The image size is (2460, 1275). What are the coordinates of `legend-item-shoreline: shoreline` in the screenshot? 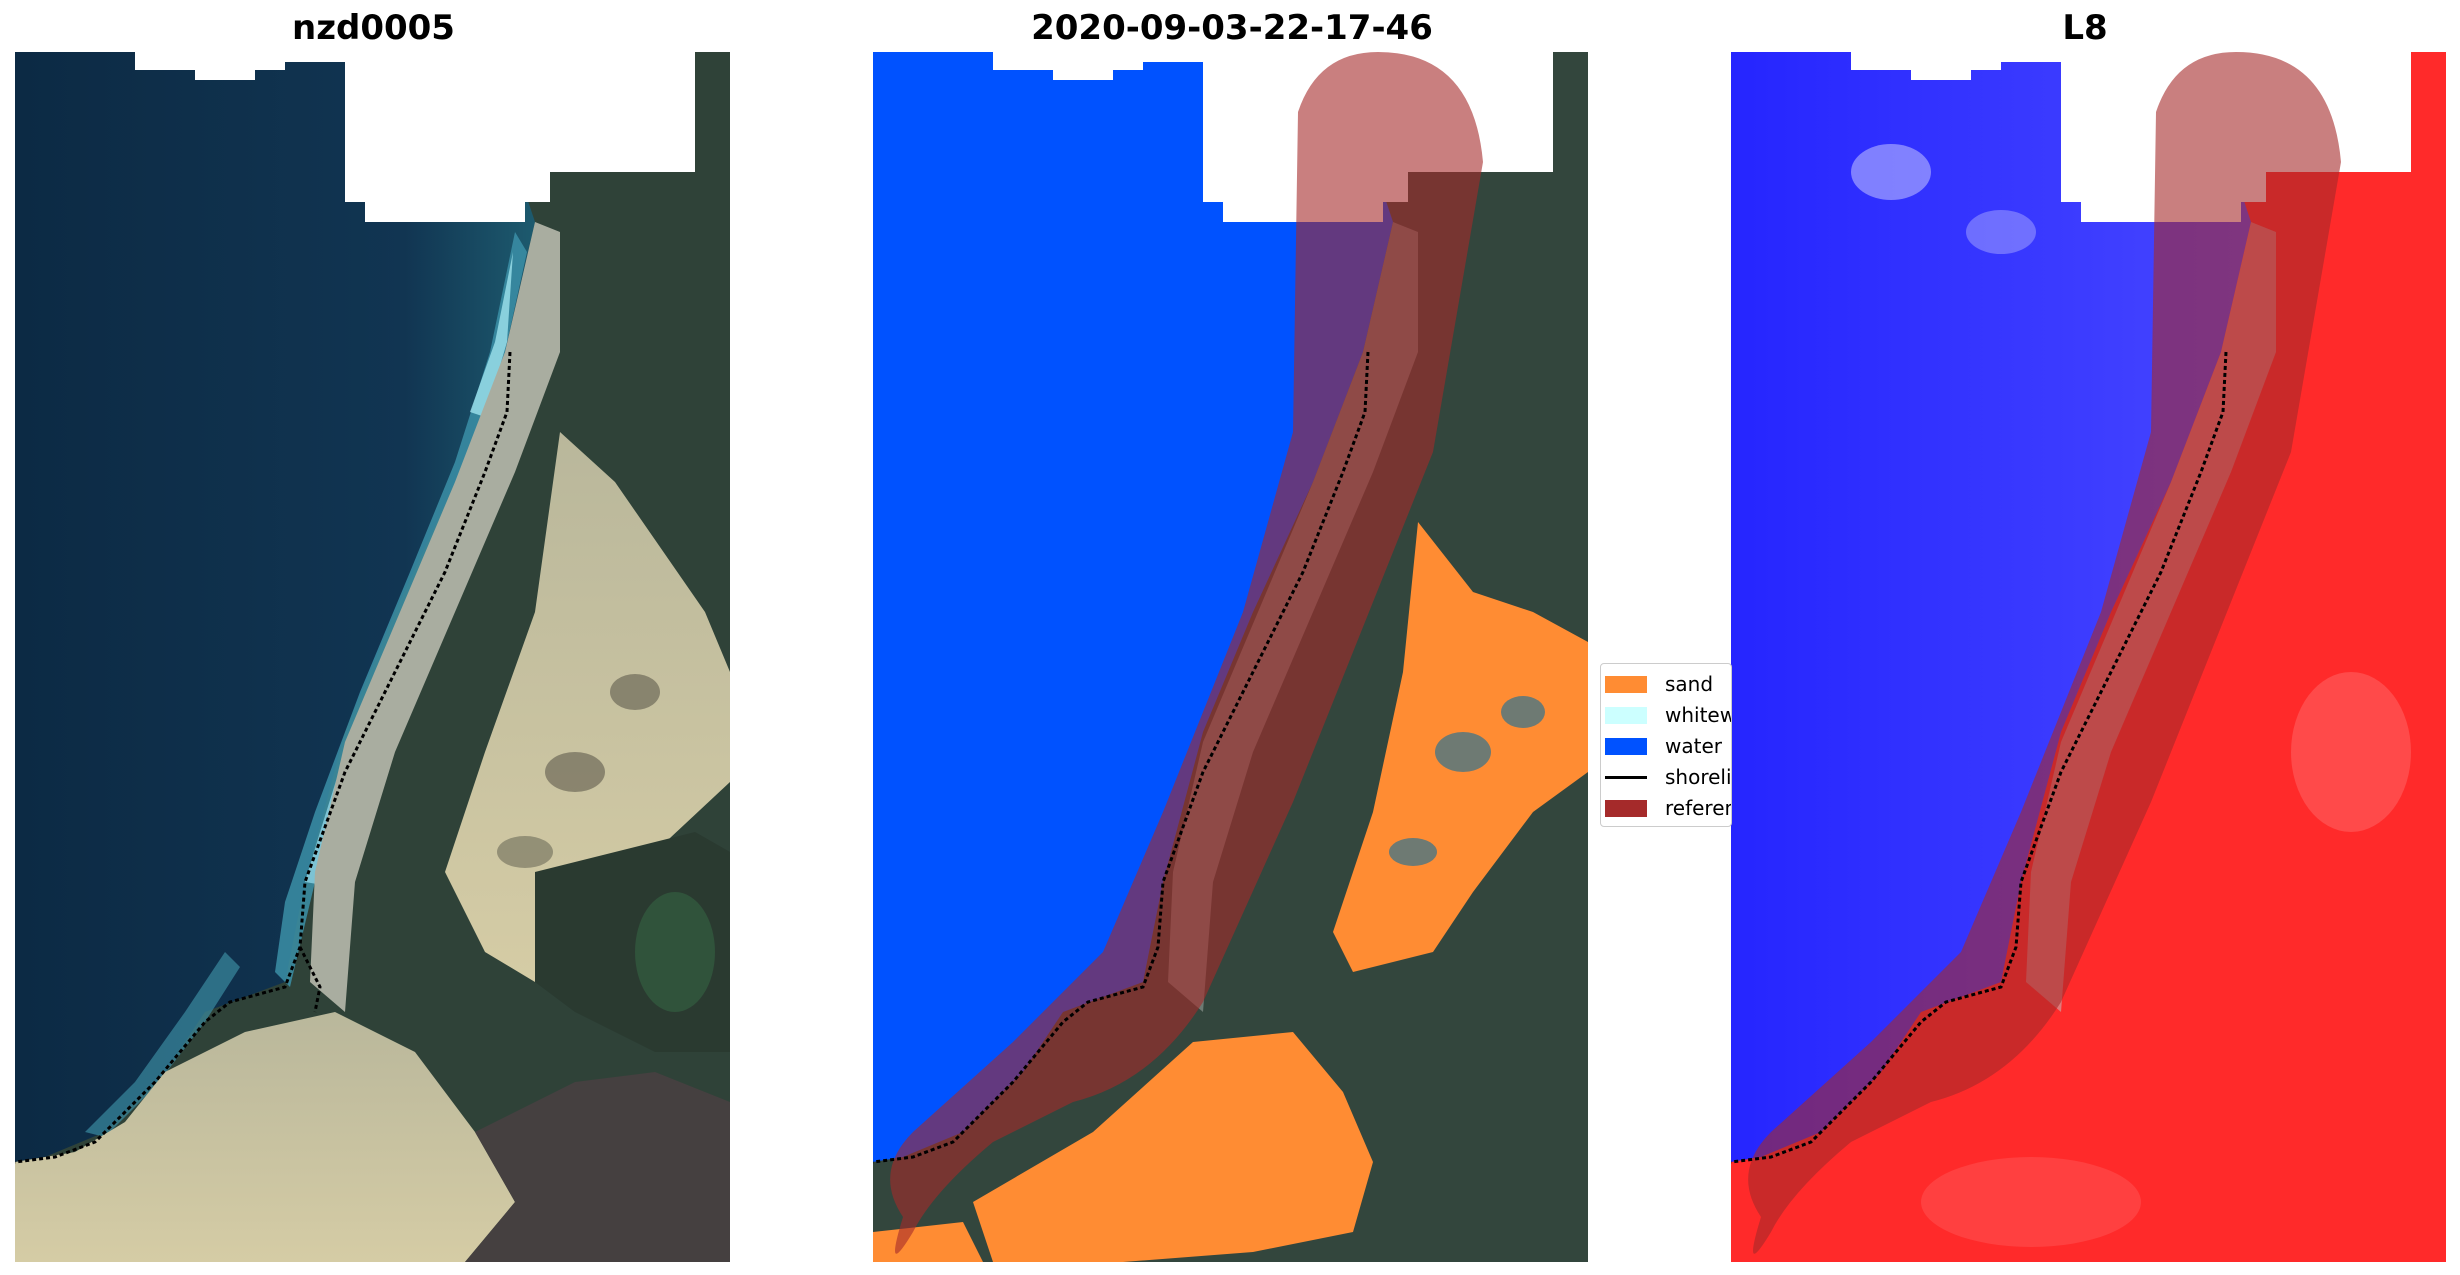 It's located at (1668, 777).